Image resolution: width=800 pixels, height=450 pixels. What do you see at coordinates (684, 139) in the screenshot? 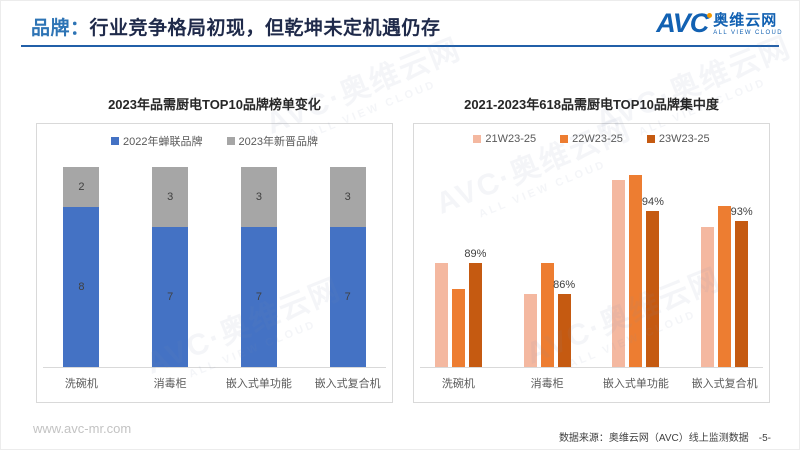
I see `legend-label: 23W23-25` at bounding box center [684, 139].